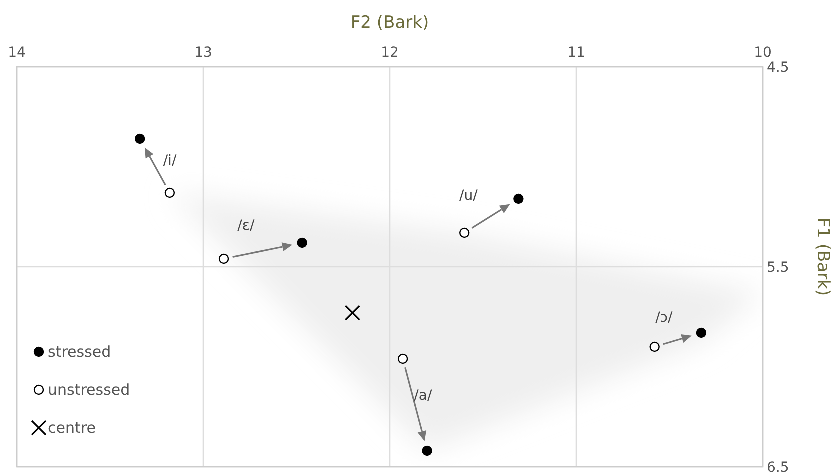 The width and height of the screenshot is (838, 475). What do you see at coordinates (246, 226) in the screenshot?
I see `annotation: /ɛ/` at bounding box center [246, 226].